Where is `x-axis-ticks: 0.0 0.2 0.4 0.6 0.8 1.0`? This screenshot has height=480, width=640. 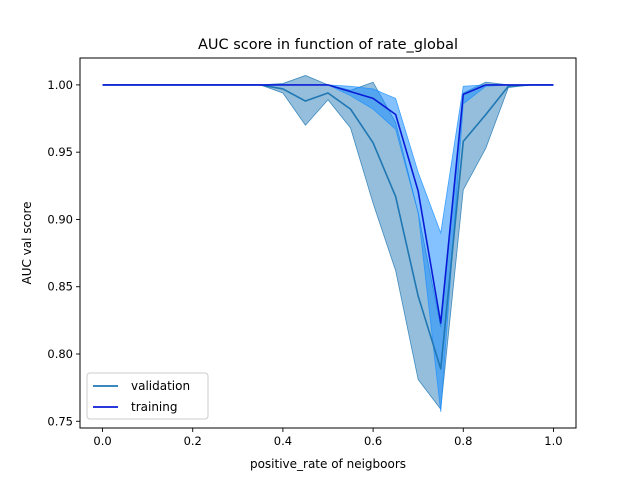
x-axis-ticks: 0.0 0.2 0.4 0.6 0.8 1.0 is located at coordinates (328, 438).